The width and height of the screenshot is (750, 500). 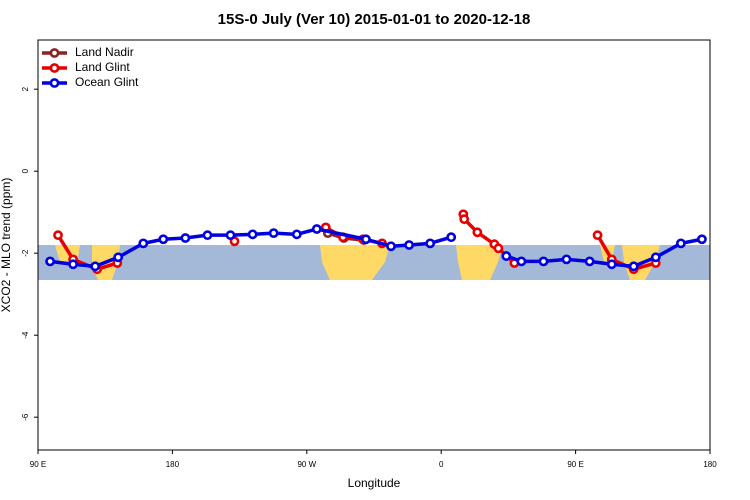 What do you see at coordinates (6, 245) in the screenshot?
I see `y-axis-label: XCO2 - MLO trend (ppm)` at bounding box center [6, 245].